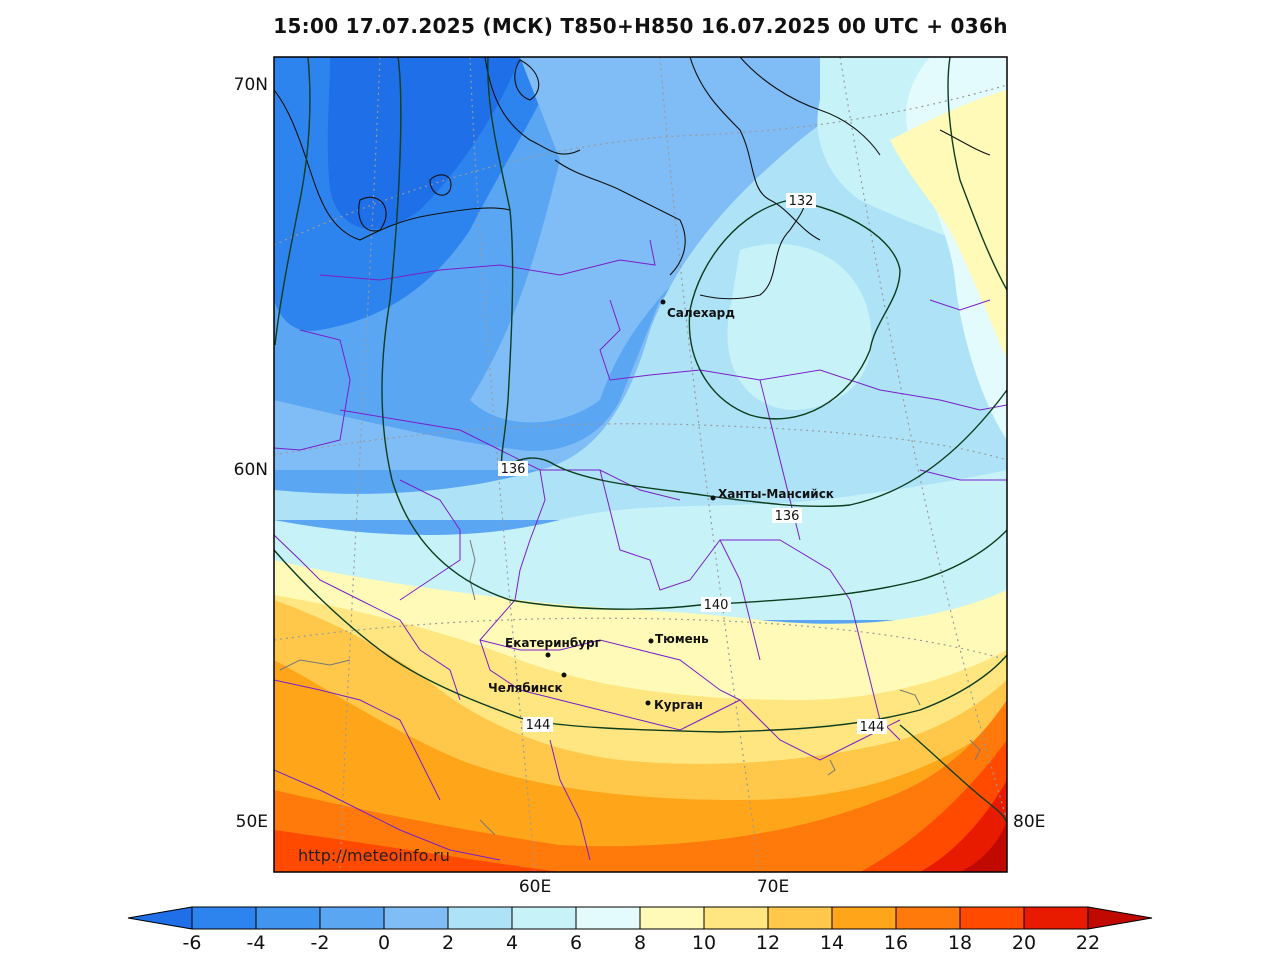 The width and height of the screenshot is (1281, 963). Describe the element at coordinates (960, 943) in the screenshot. I see `colorbar-tick-label: 18` at that location.